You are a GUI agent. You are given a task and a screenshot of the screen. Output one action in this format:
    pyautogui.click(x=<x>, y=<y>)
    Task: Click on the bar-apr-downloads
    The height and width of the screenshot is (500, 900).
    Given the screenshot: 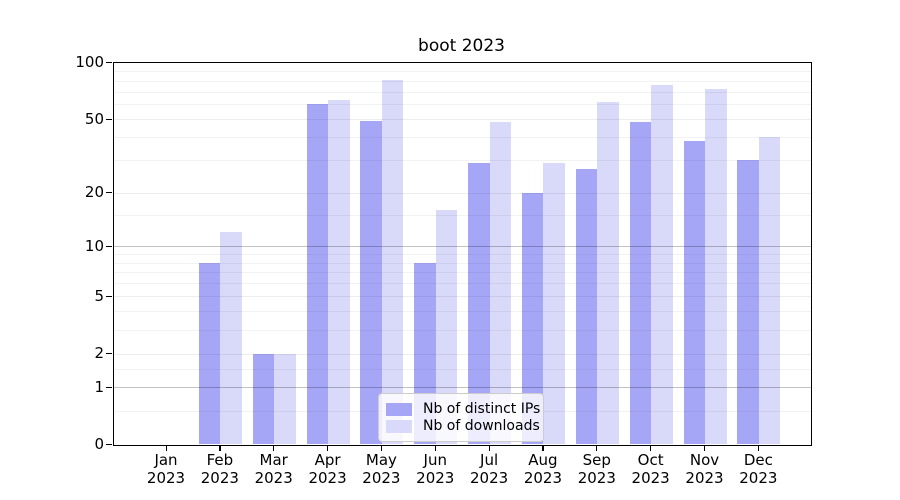 What is the action you would take?
    pyautogui.click(x=339, y=272)
    